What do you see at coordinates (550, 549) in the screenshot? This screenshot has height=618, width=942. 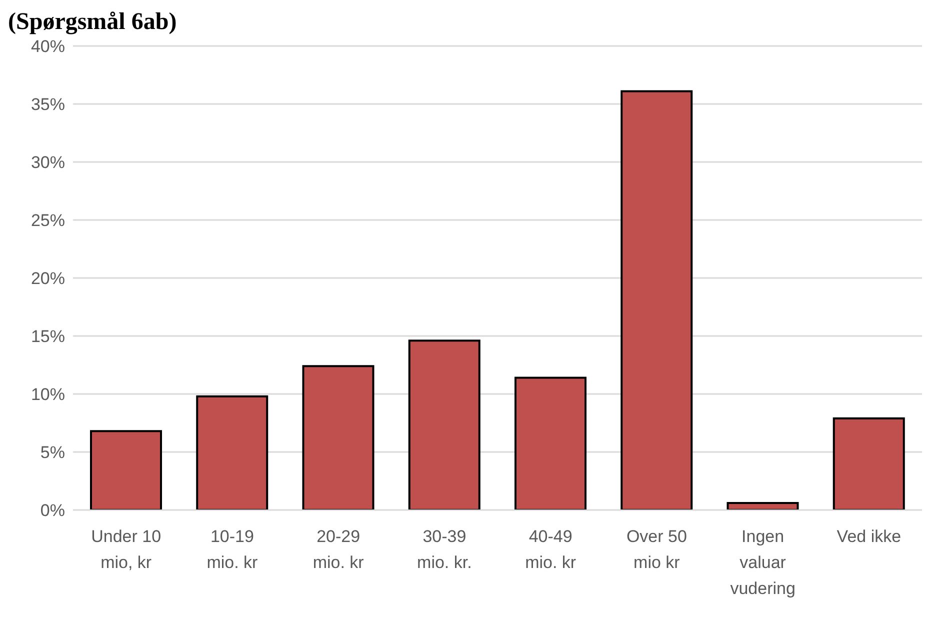 I see `x-tick-label: 40-49 mio. kr` at bounding box center [550, 549].